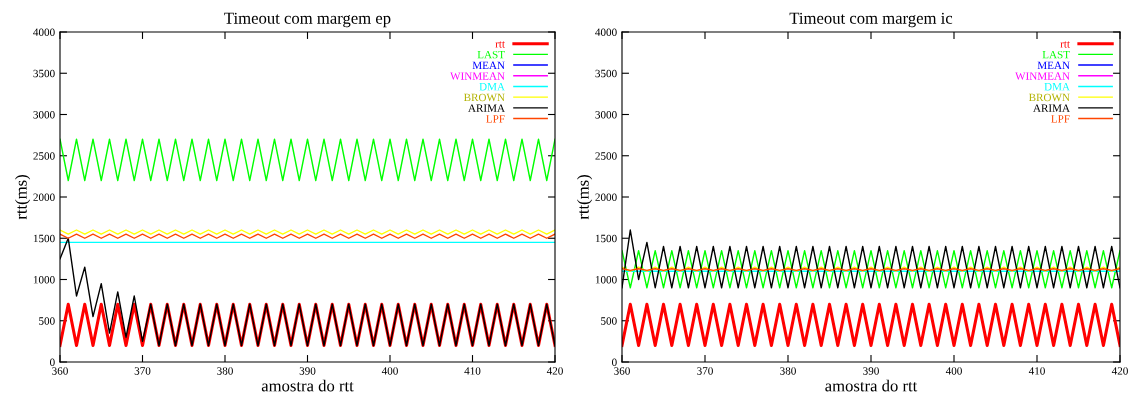  What do you see at coordinates (307, 20) in the screenshot?
I see `chart-title: Timeout com margem ep` at bounding box center [307, 20].